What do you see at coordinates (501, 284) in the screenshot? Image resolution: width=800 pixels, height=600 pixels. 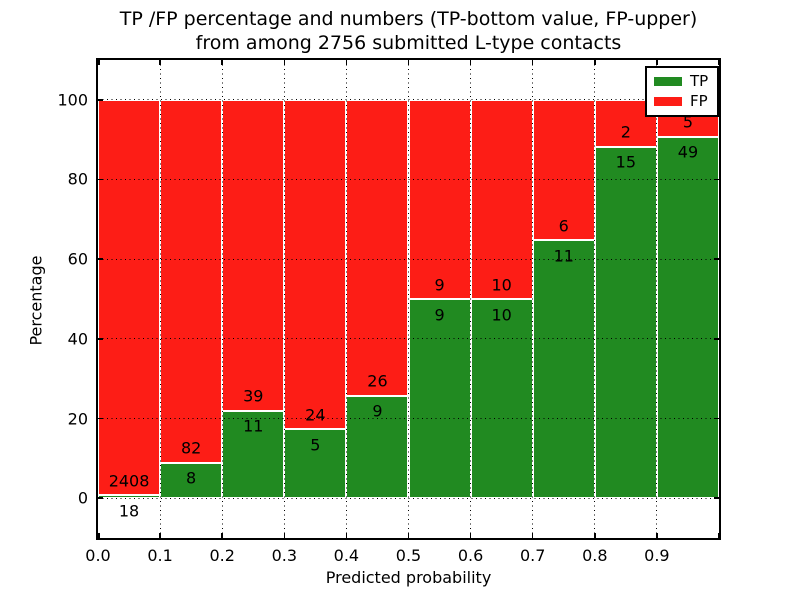 I see `fp-count-label: 10` at bounding box center [501, 284].